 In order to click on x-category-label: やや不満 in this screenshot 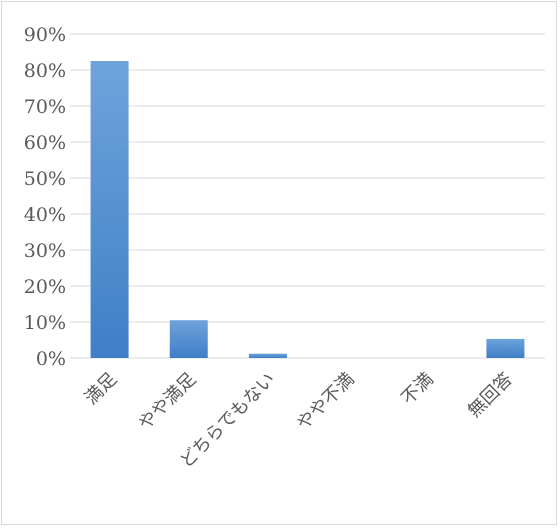, I will do `click(326, 402)`.